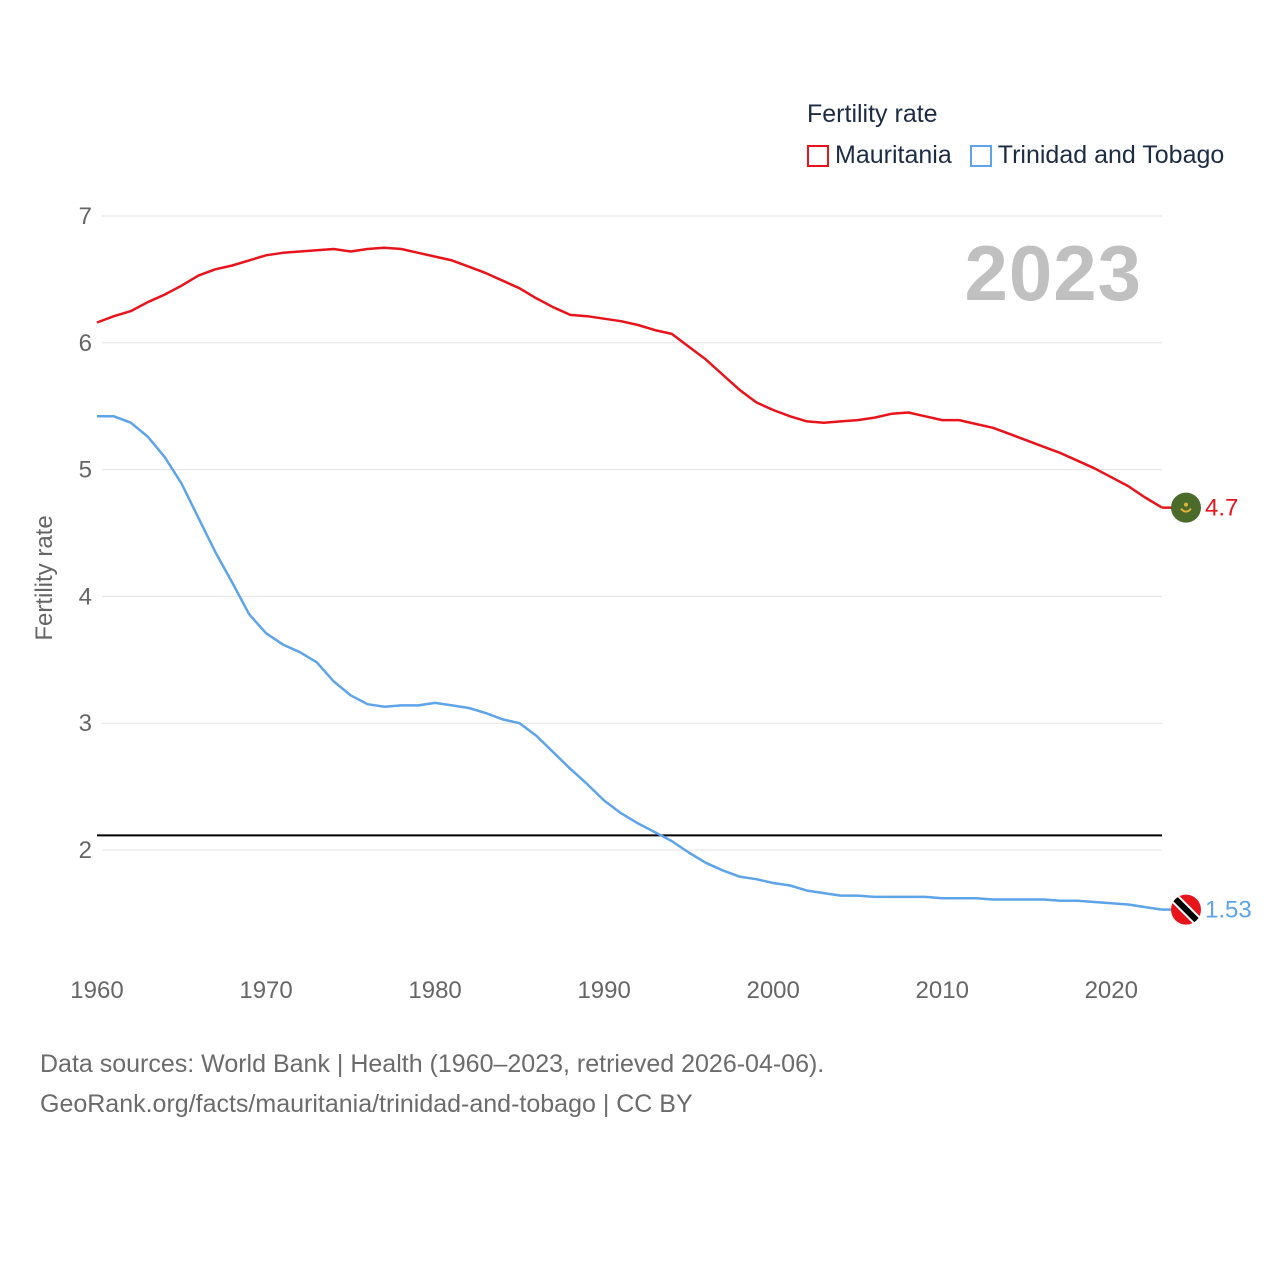  Describe the element at coordinates (772, 990) in the screenshot. I see `x-tick-label: 2000` at that location.